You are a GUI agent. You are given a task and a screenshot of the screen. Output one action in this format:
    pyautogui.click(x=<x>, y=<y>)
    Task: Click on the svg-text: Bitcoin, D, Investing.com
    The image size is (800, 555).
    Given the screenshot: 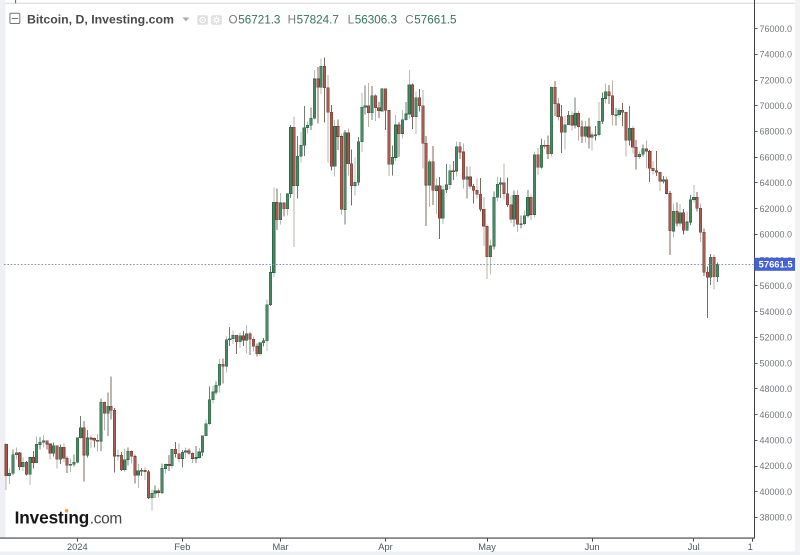 What is the action you would take?
    pyautogui.click(x=100, y=20)
    